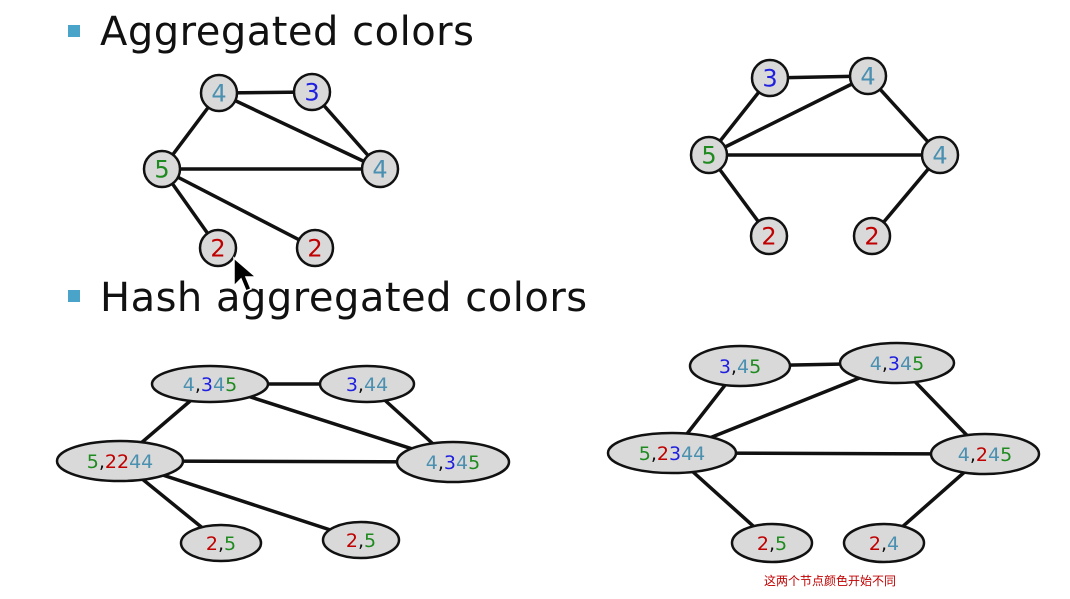 The image size is (1070, 599). I want to click on edge-a-d, so click(299, 131).